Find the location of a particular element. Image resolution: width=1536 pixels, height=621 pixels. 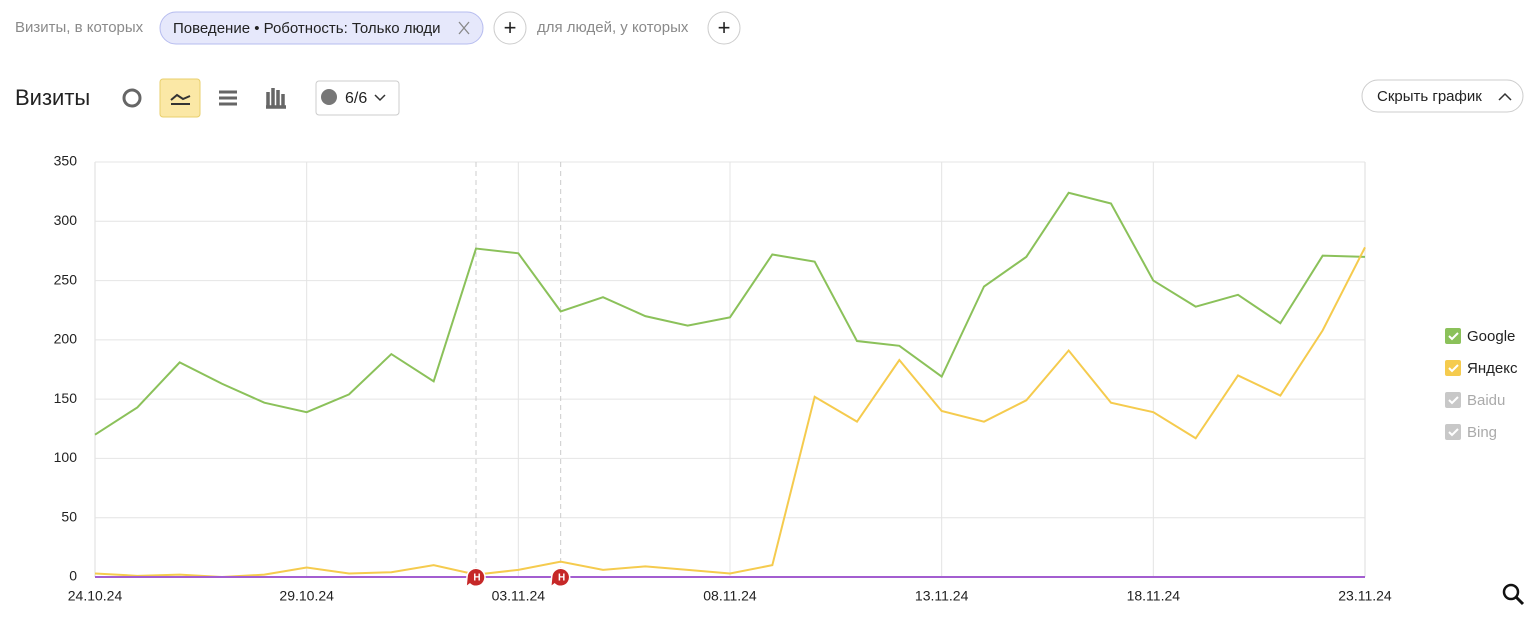

x-tick-label: 13.11.24 is located at coordinates (942, 596).